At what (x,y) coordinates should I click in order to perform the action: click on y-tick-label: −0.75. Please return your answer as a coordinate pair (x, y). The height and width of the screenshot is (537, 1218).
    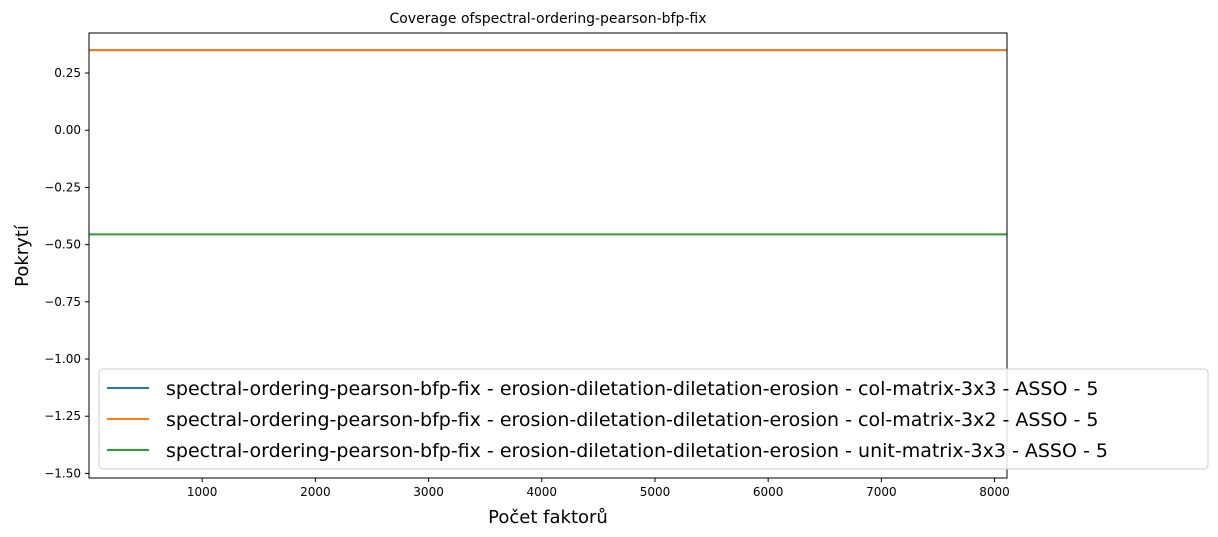
    Looking at the image, I should click on (62, 302).